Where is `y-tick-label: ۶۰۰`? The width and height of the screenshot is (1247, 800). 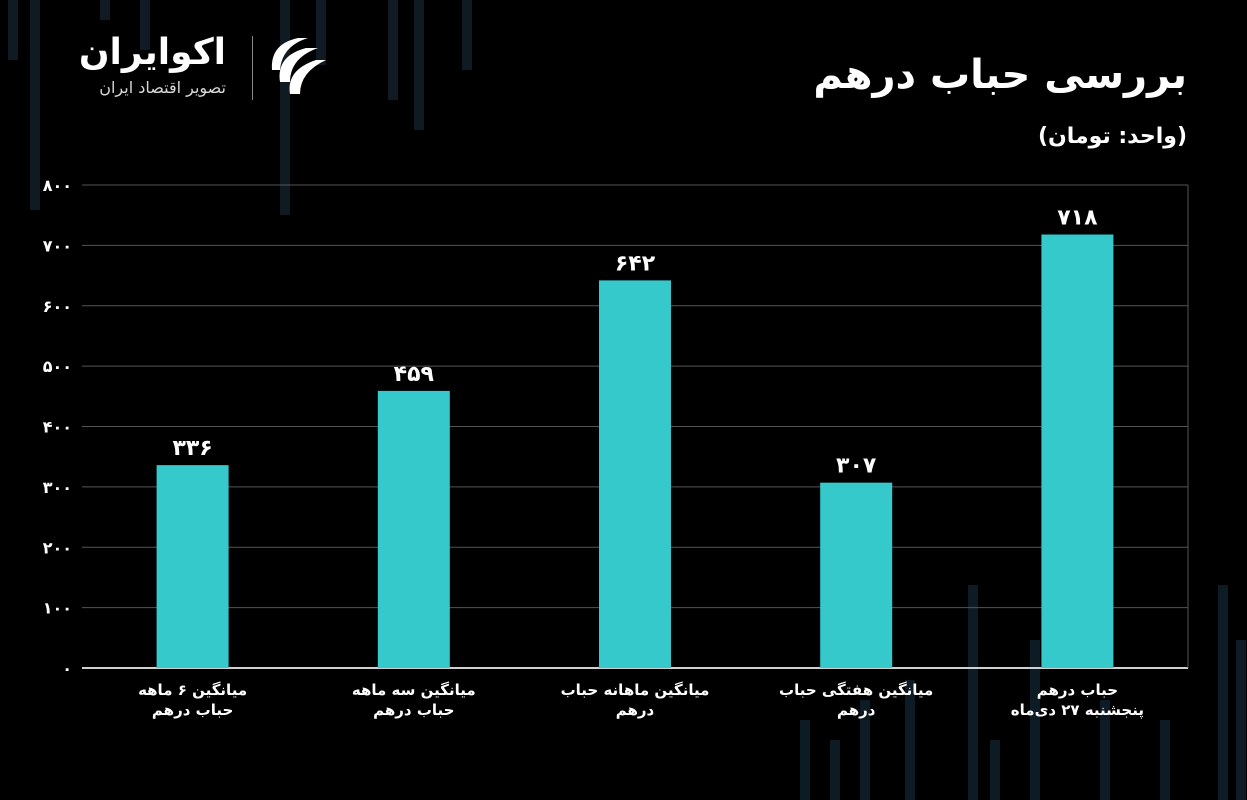 y-tick-label: ۶۰۰ is located at coordinates (57, 306).